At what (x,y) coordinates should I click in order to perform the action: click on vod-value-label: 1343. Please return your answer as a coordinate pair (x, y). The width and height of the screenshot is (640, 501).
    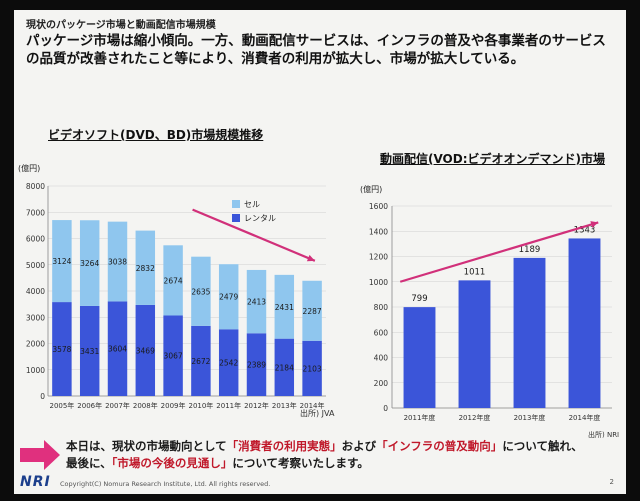
    Looking at the image, I should click on (585, 230).